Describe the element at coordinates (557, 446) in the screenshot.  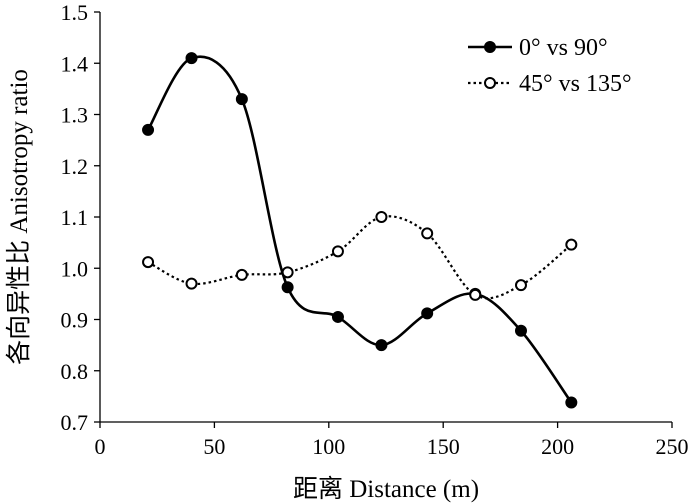
I see `x-tick-label: 200` at that location.